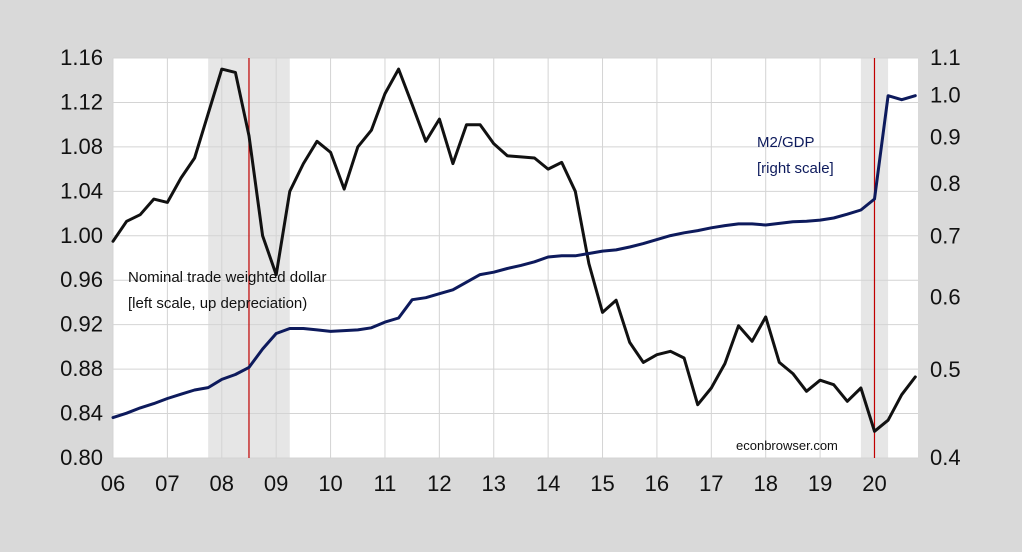  I want to click on x-tick-label: 11, so click(385, 483).